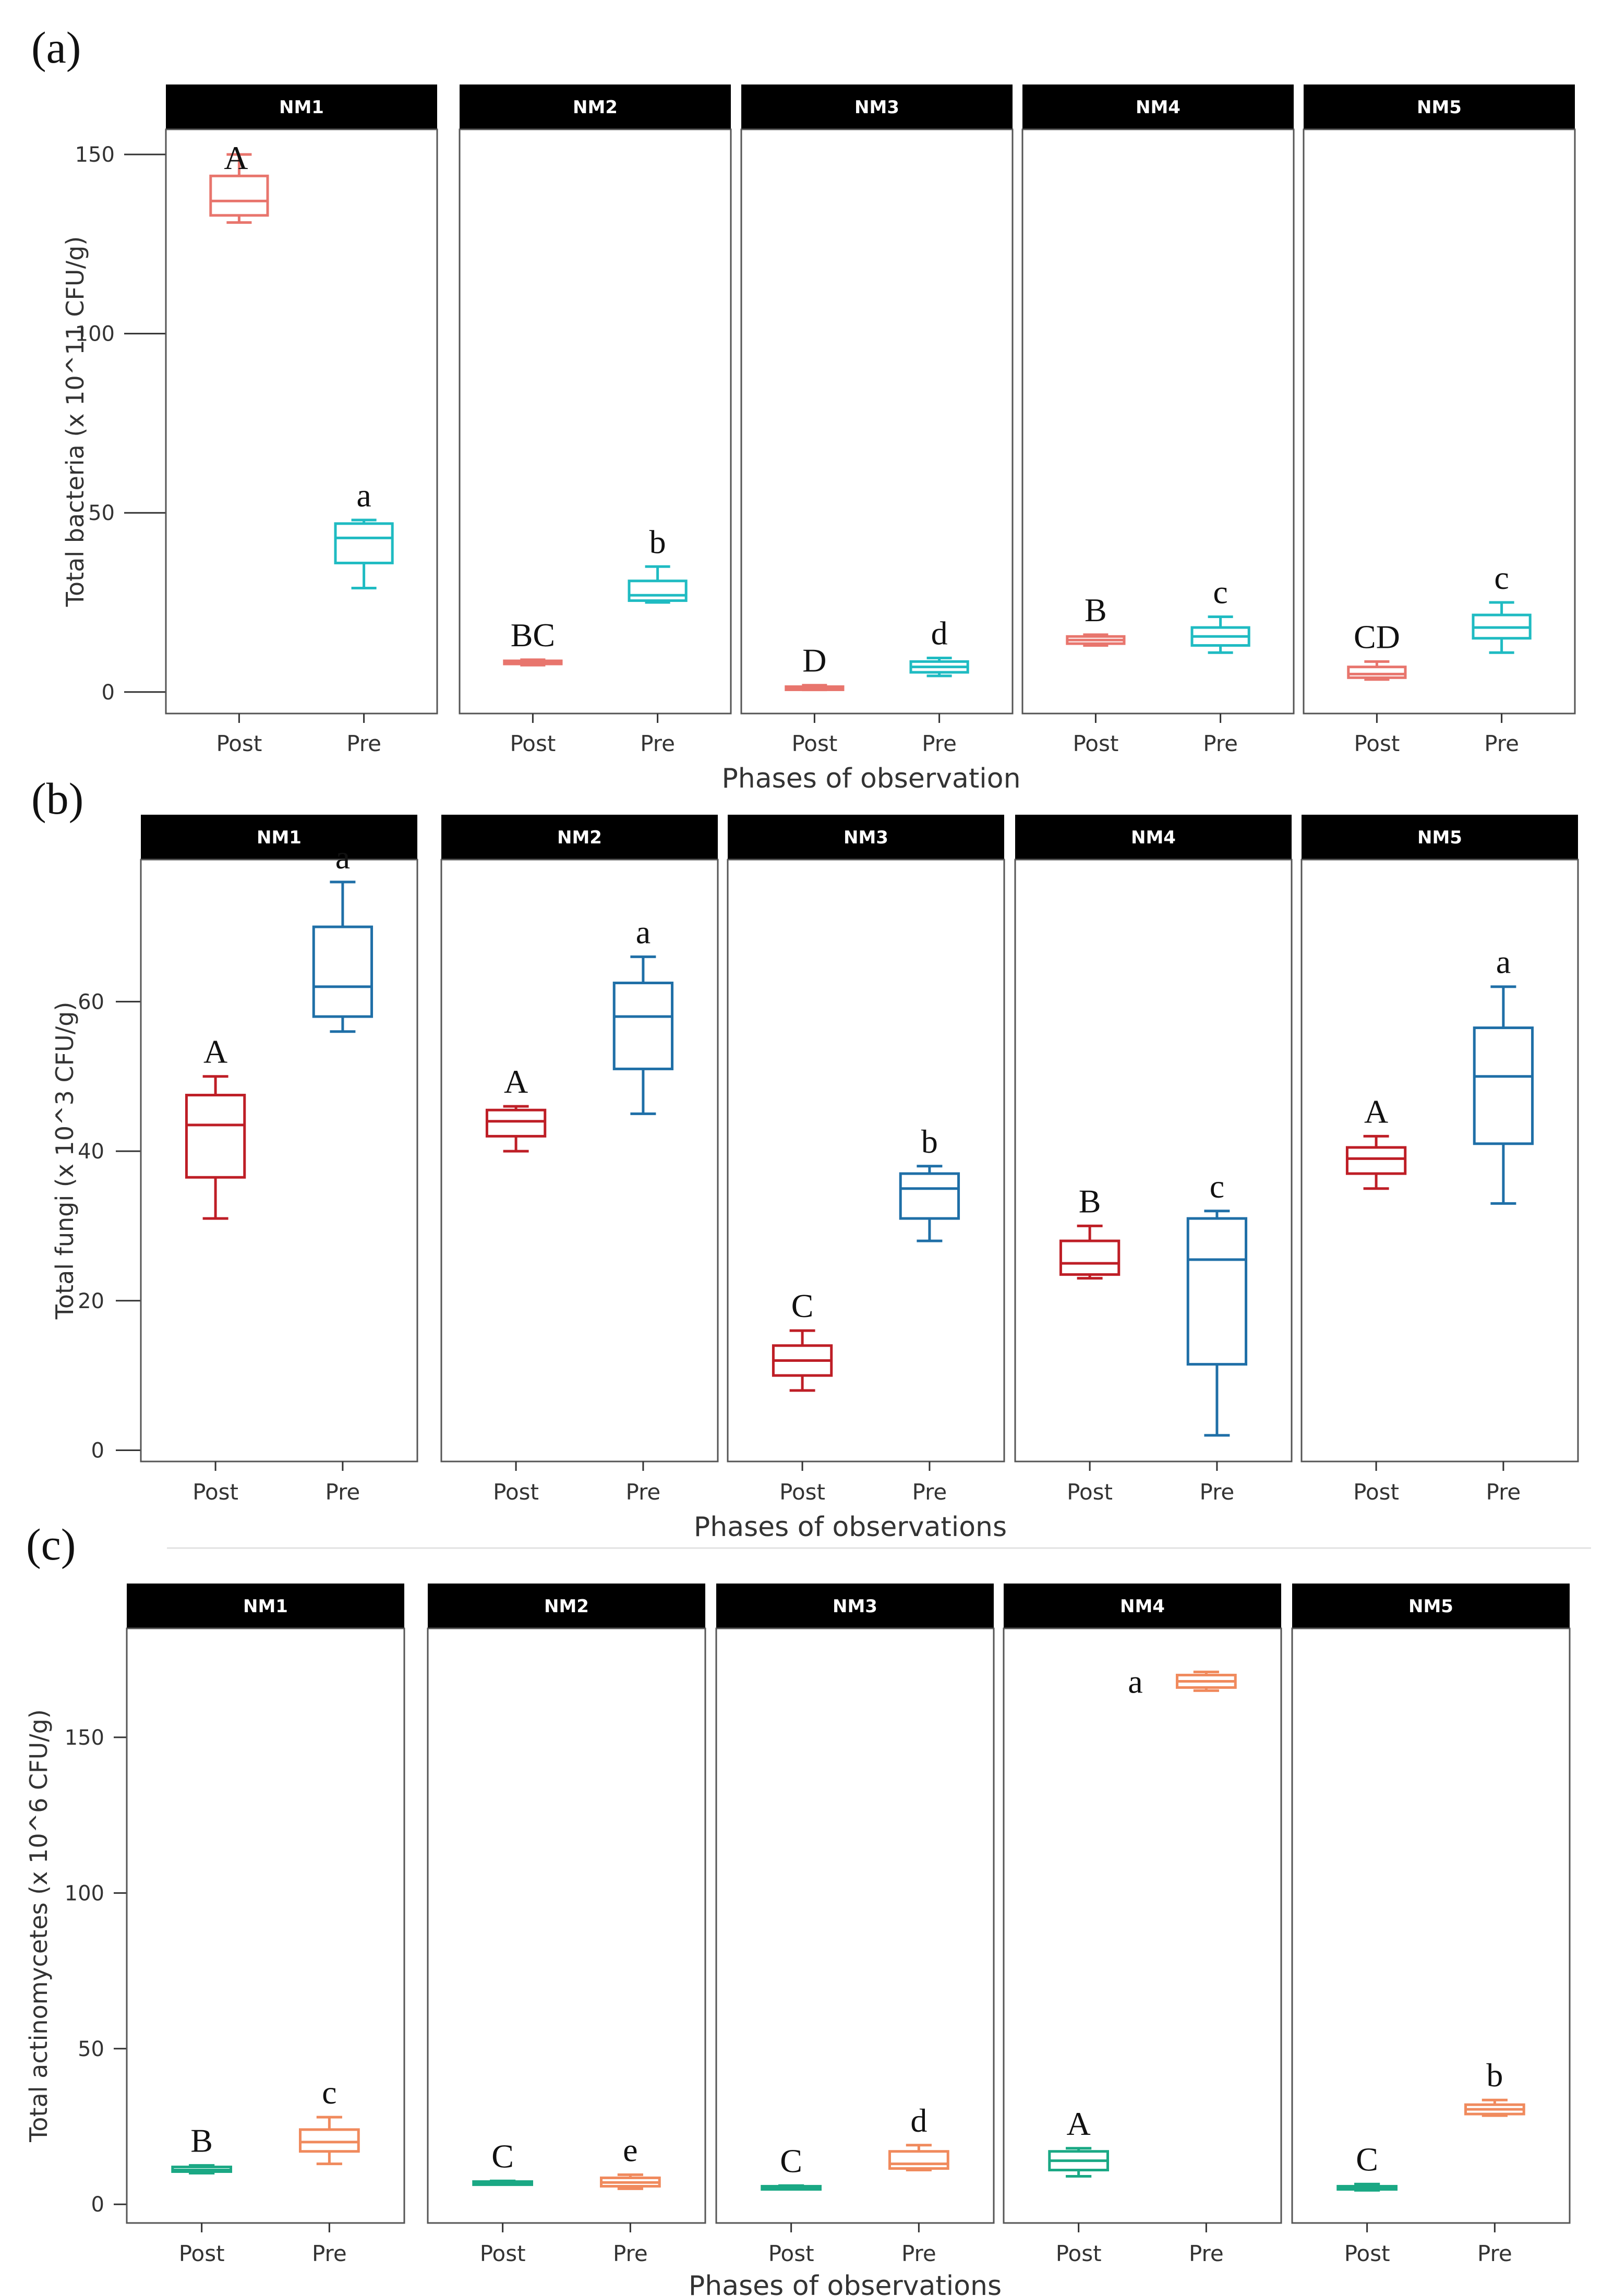  I want to click on y-tick-label: 150, so click(95, 155).